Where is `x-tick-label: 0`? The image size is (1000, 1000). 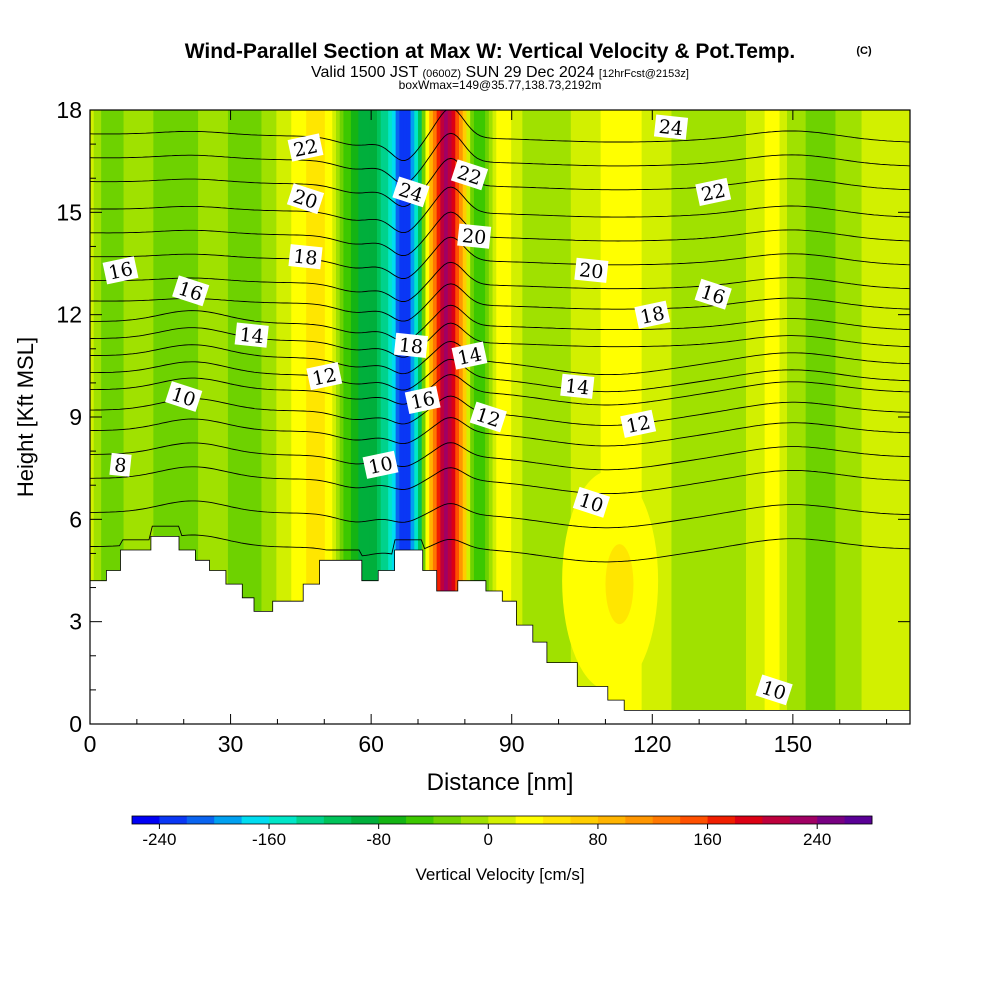
x-tick-label: 0 is located at coordinates (90, 744).